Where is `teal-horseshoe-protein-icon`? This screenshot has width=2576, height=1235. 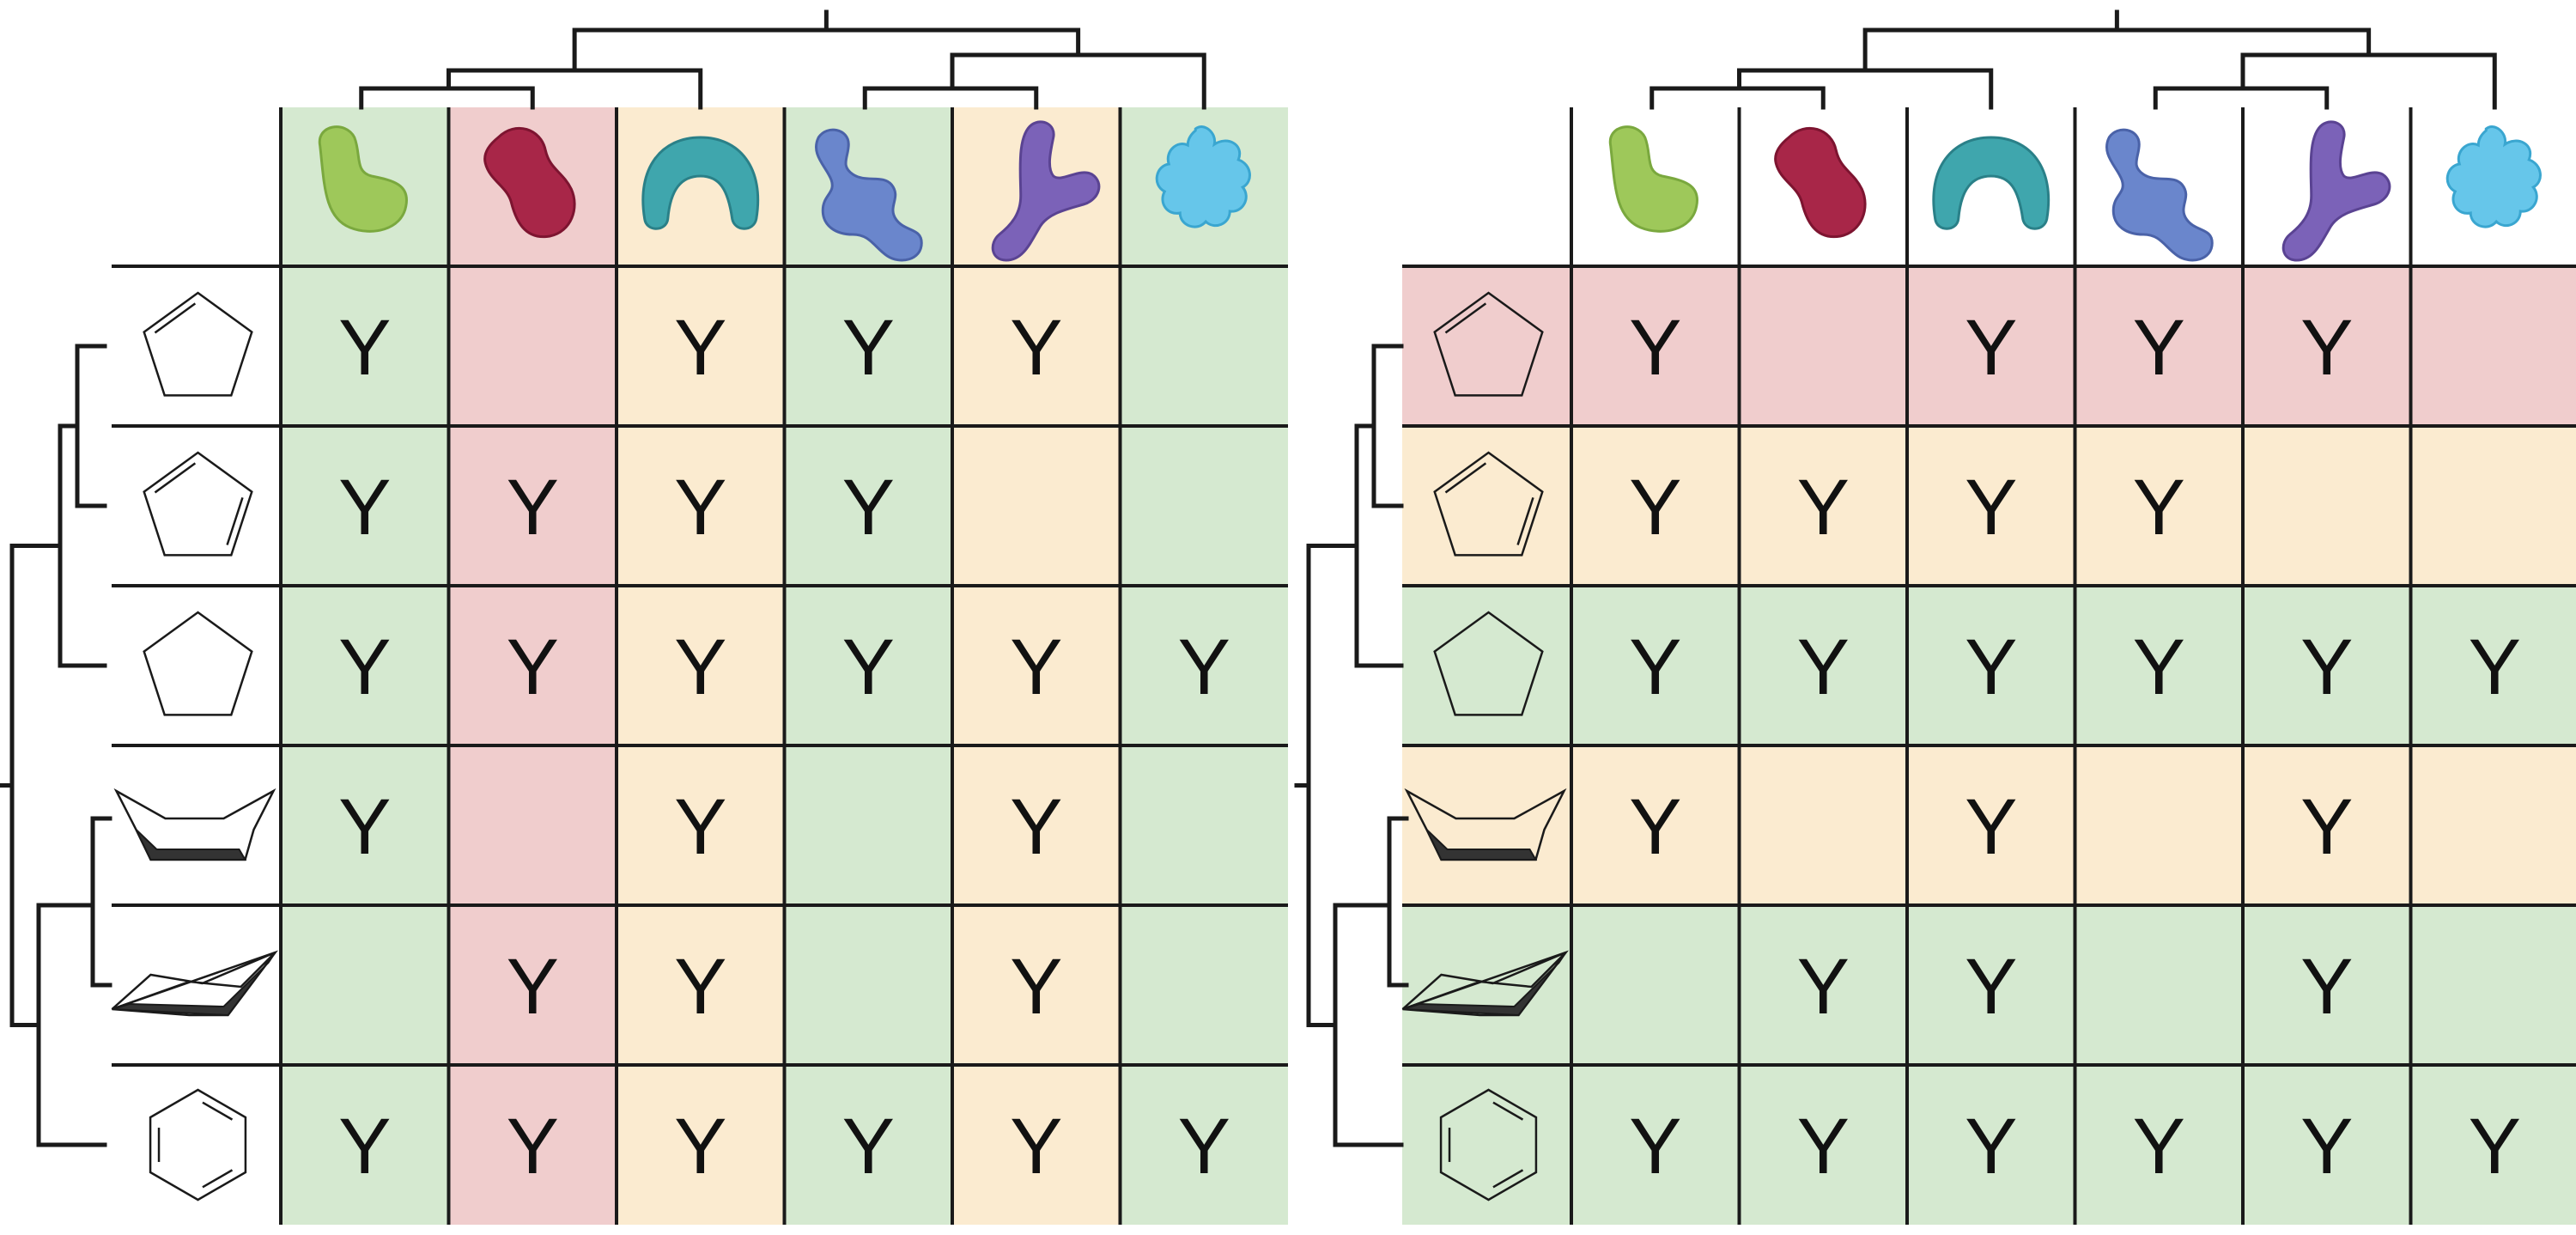
teal-horseshoe-protein-icon is located at coordinates (1991, 182).